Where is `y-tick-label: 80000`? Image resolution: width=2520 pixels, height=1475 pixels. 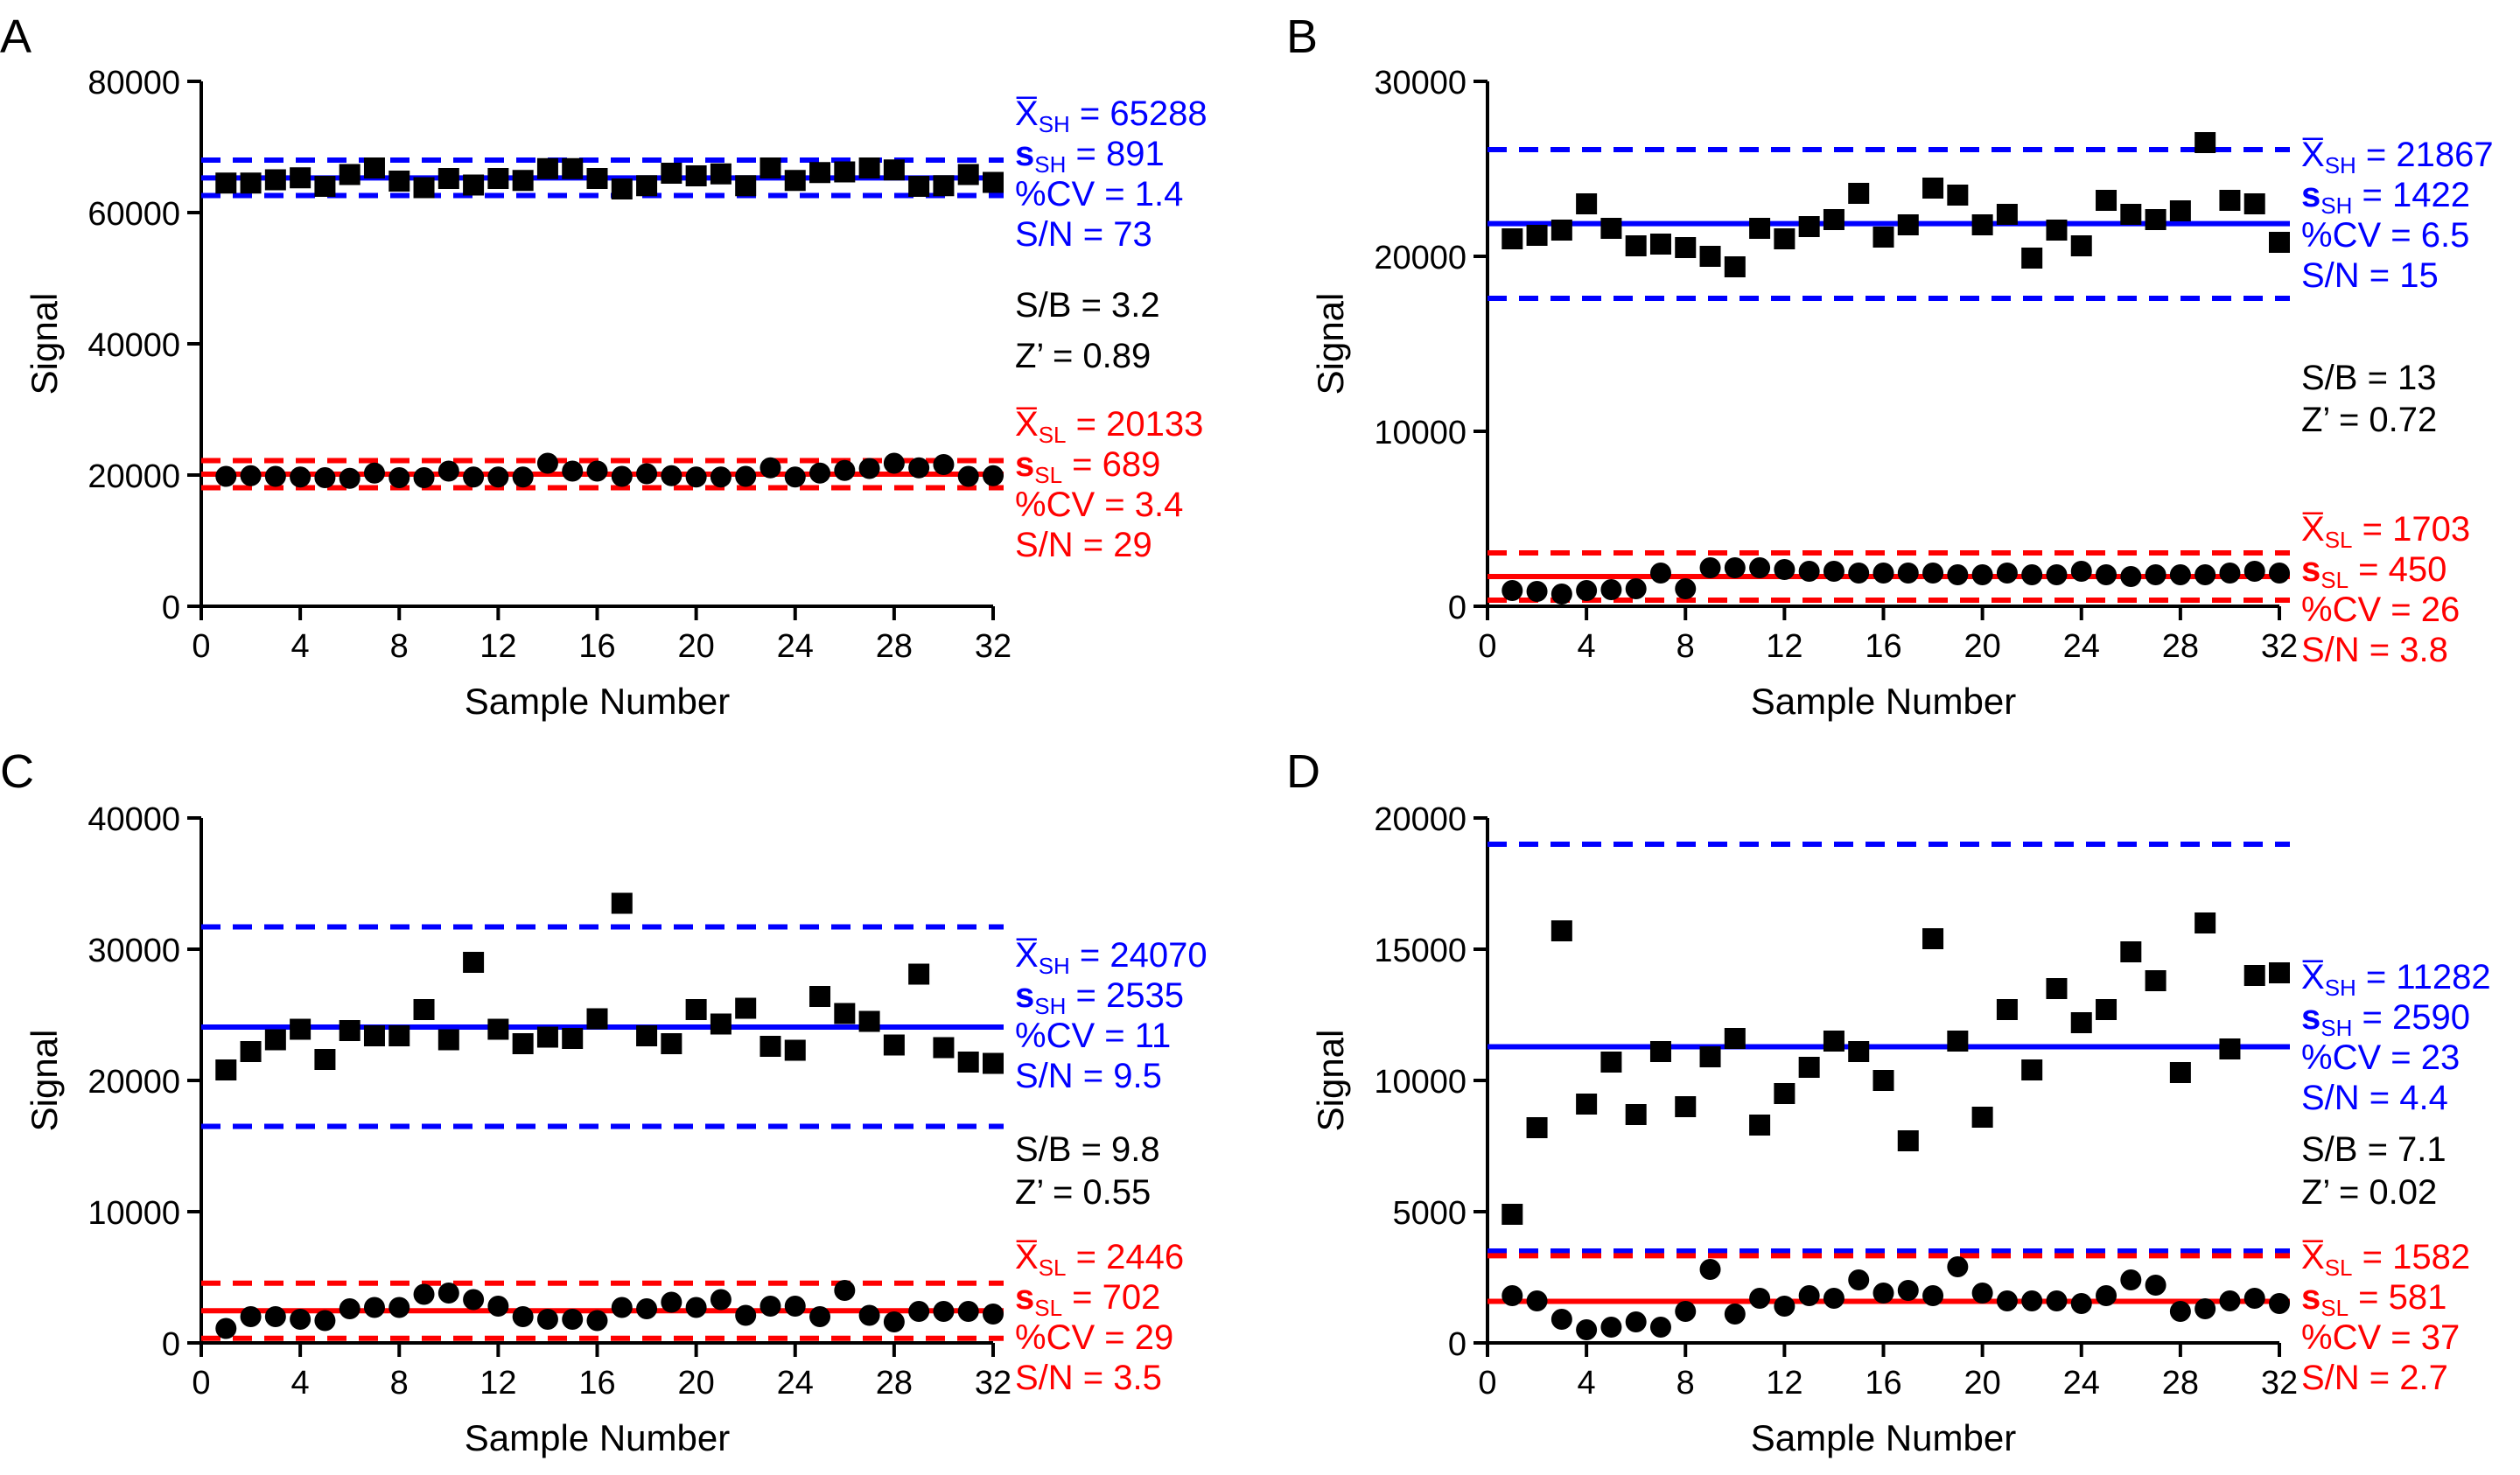 y-tick-label: 80000 is located at coordinates (134, 83).